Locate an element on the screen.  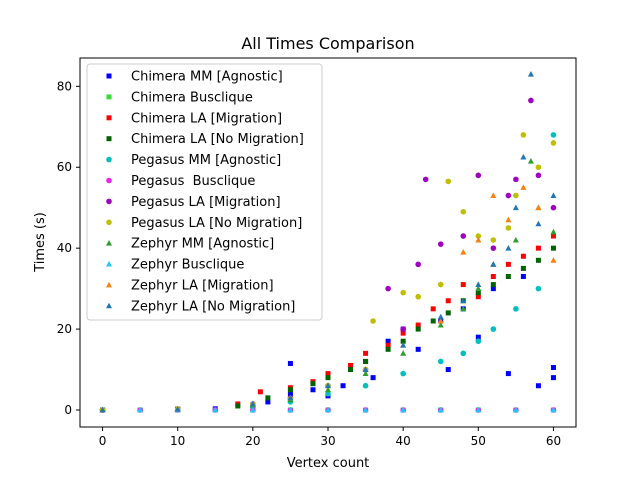
x-tick-label: 30 is located at coordinates (327, 441).